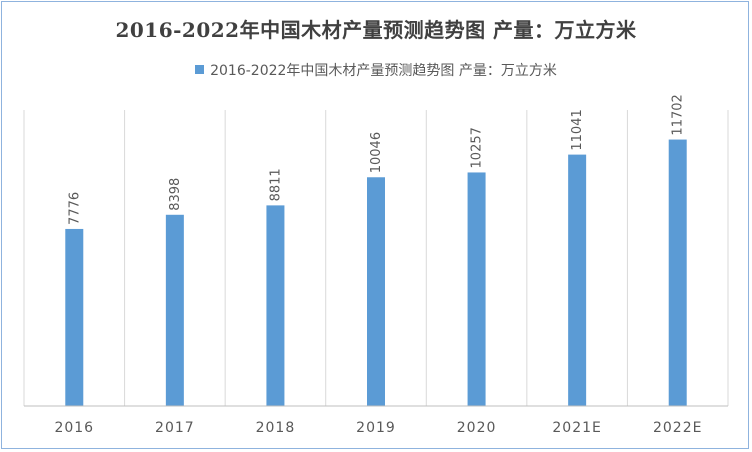  I want to click on chart-legend: 2016-2022年中国木材产量预测趋势图 产量：万立方米, so click(376, 70).